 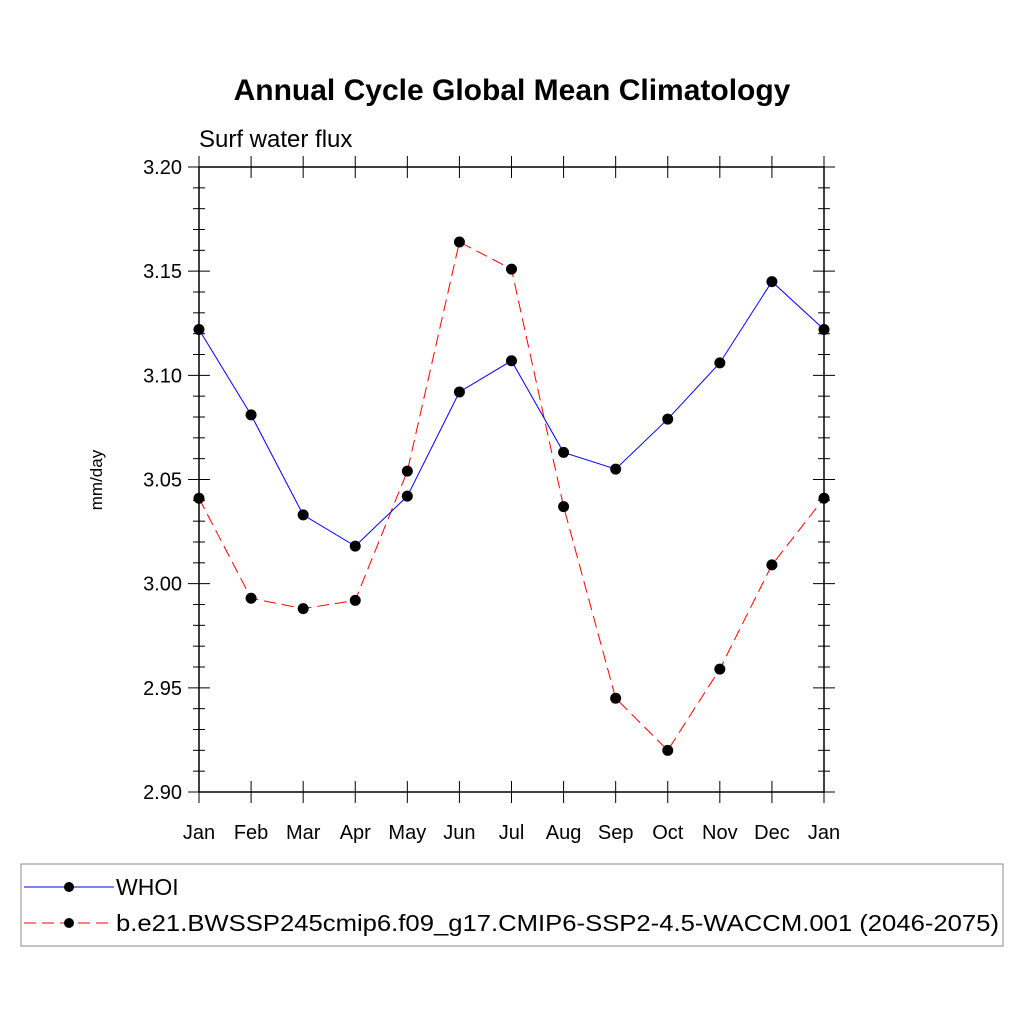 I want to click on y-tick-label: 2.90, so click(x=162, y=793).